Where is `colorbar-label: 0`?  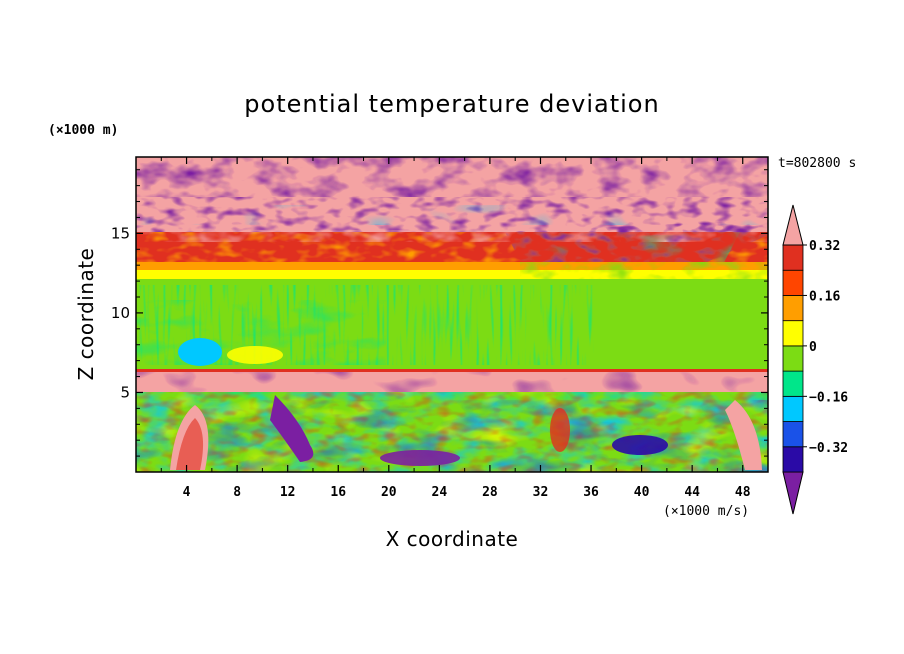 colorbar-label: 0 is located at coordinates (813, 347).